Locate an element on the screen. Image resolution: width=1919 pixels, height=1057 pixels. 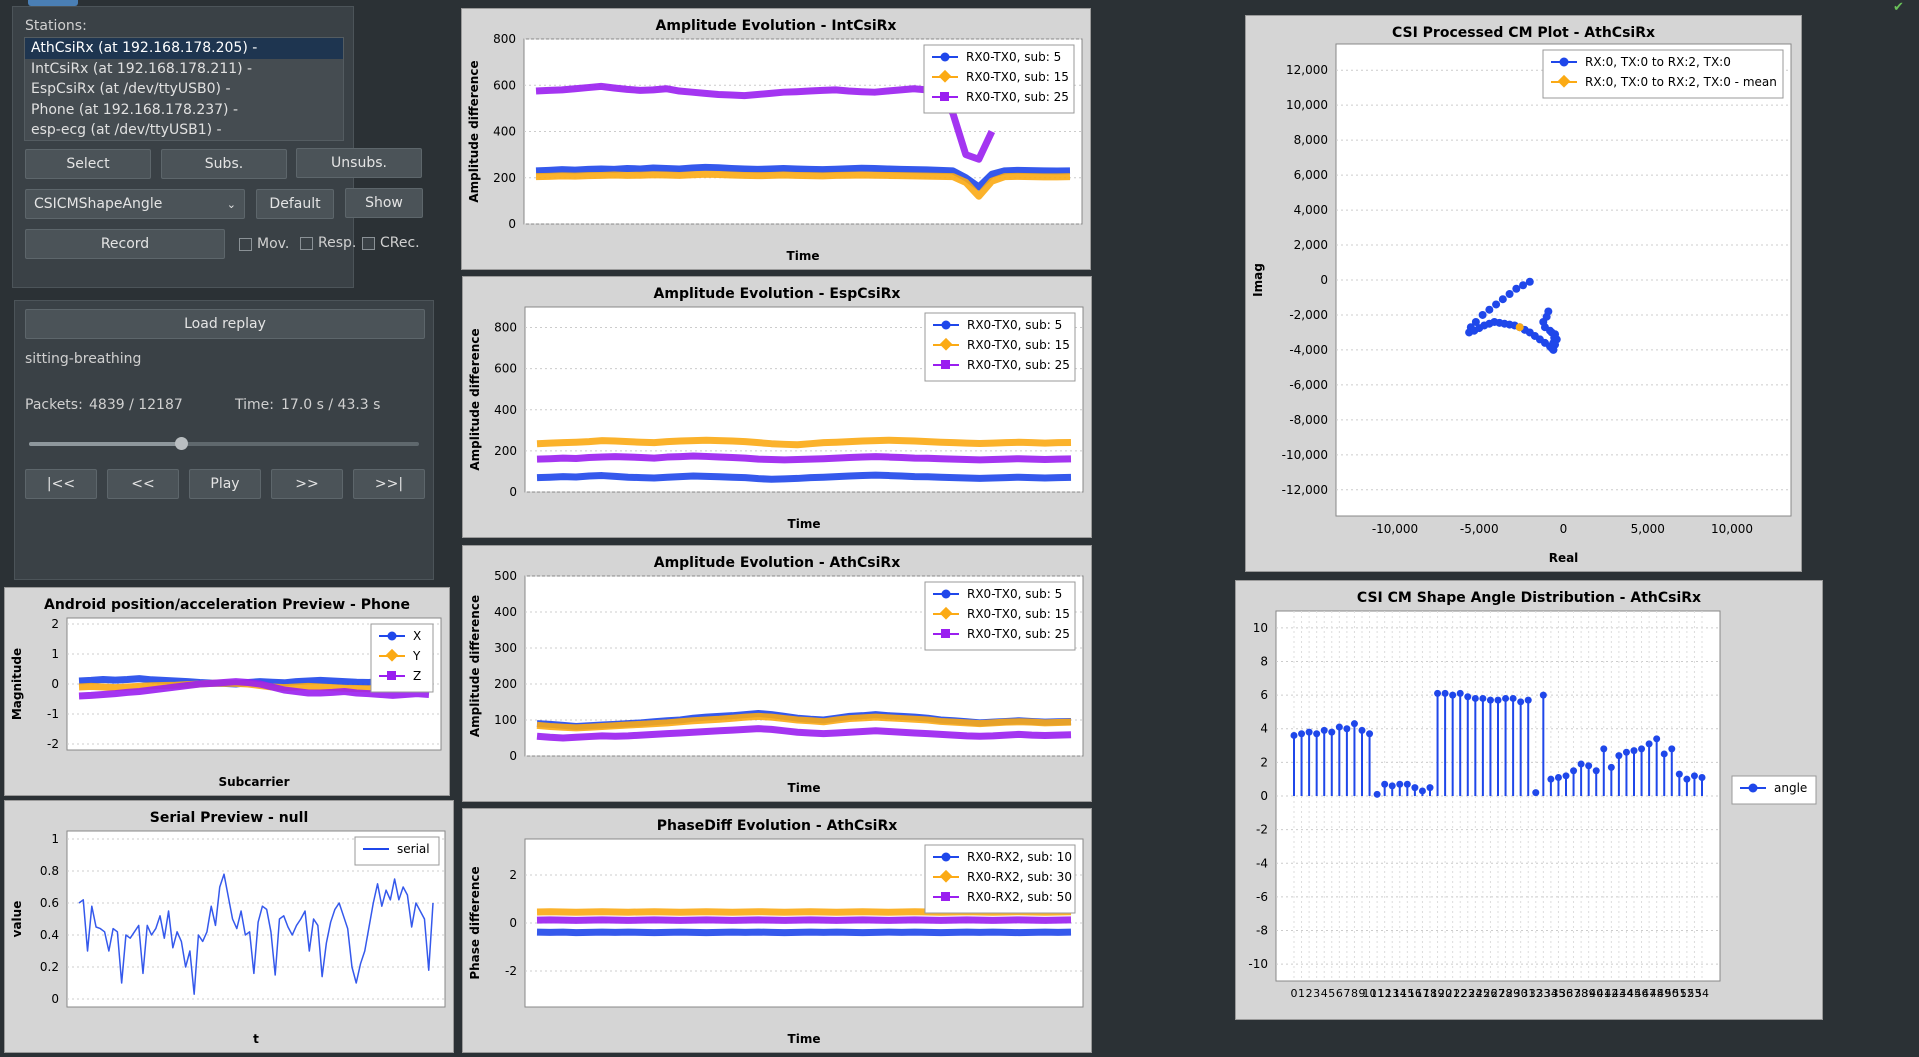
x-axis-label: Time is located at coordinates (804, 524).